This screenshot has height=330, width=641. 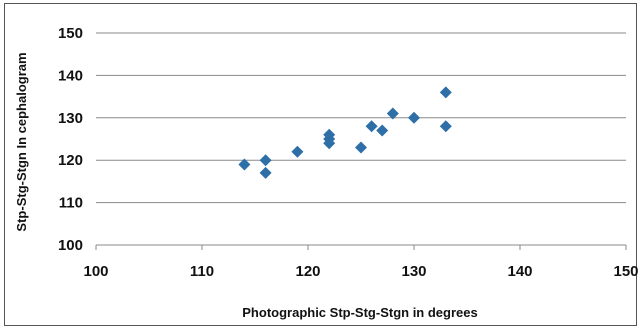 What do you see at coordinates (413, 271) in the screenshot?
I see `x-tick-label: 130` at bounding box center [413, 271].